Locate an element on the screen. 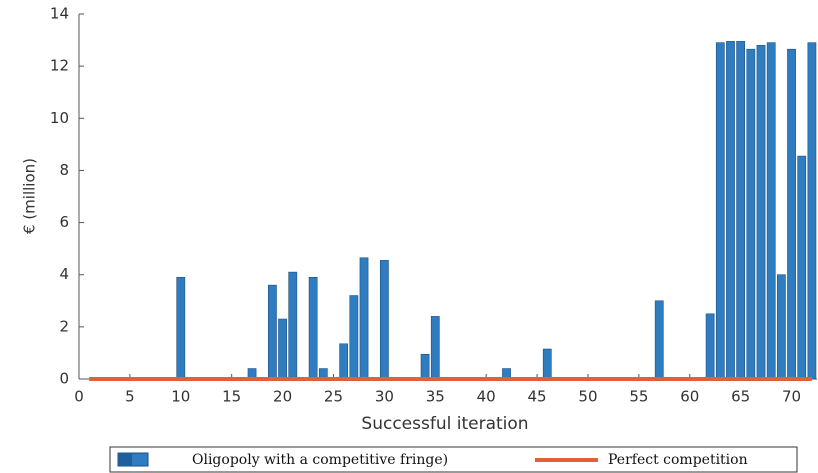 The height and width of the screenshot is (473, 818). x-tick-label: 40 is located at coordinates (486, 397).